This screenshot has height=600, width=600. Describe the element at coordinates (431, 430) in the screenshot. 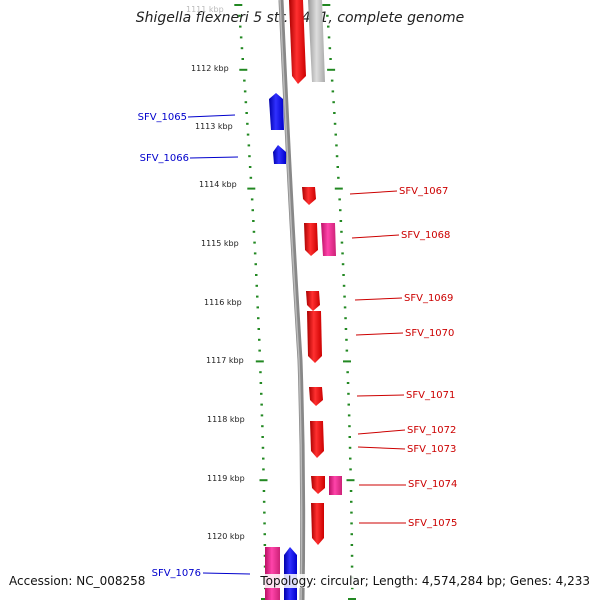

I see `gene-label: SFV_1072` at that location.